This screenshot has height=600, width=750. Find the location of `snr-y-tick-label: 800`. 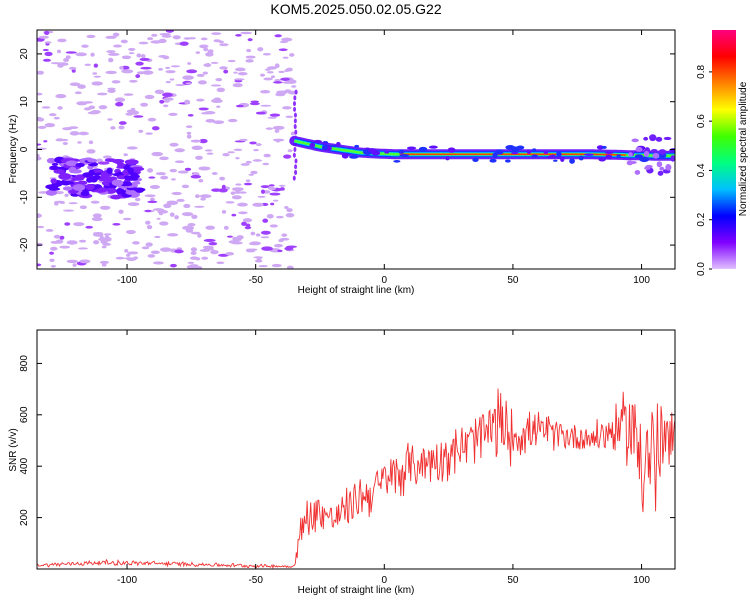

snr-y-tick-label: 800 is located at coordinates (24, 363).